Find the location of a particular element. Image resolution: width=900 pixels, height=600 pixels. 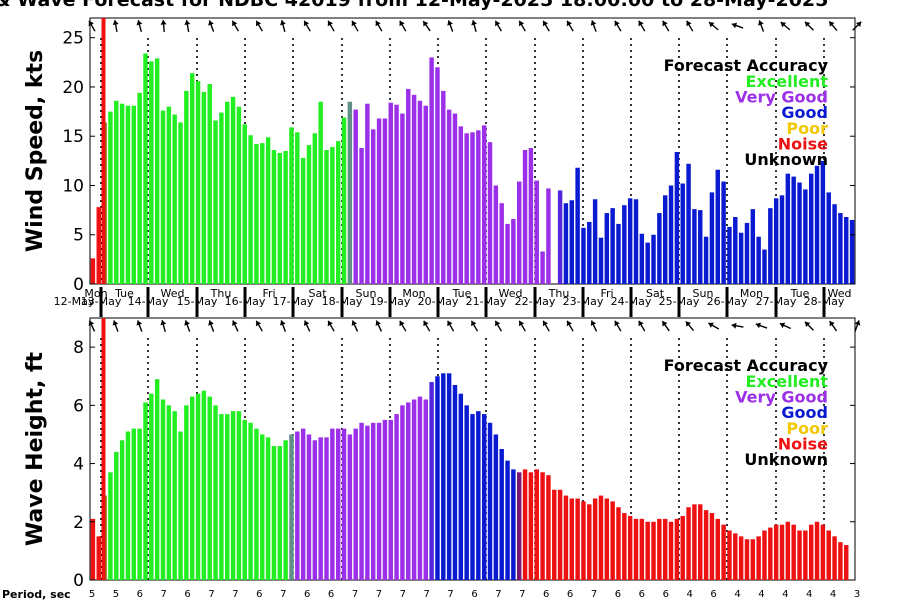

legend-entry: Unknown is located at coordinates (786, 459).